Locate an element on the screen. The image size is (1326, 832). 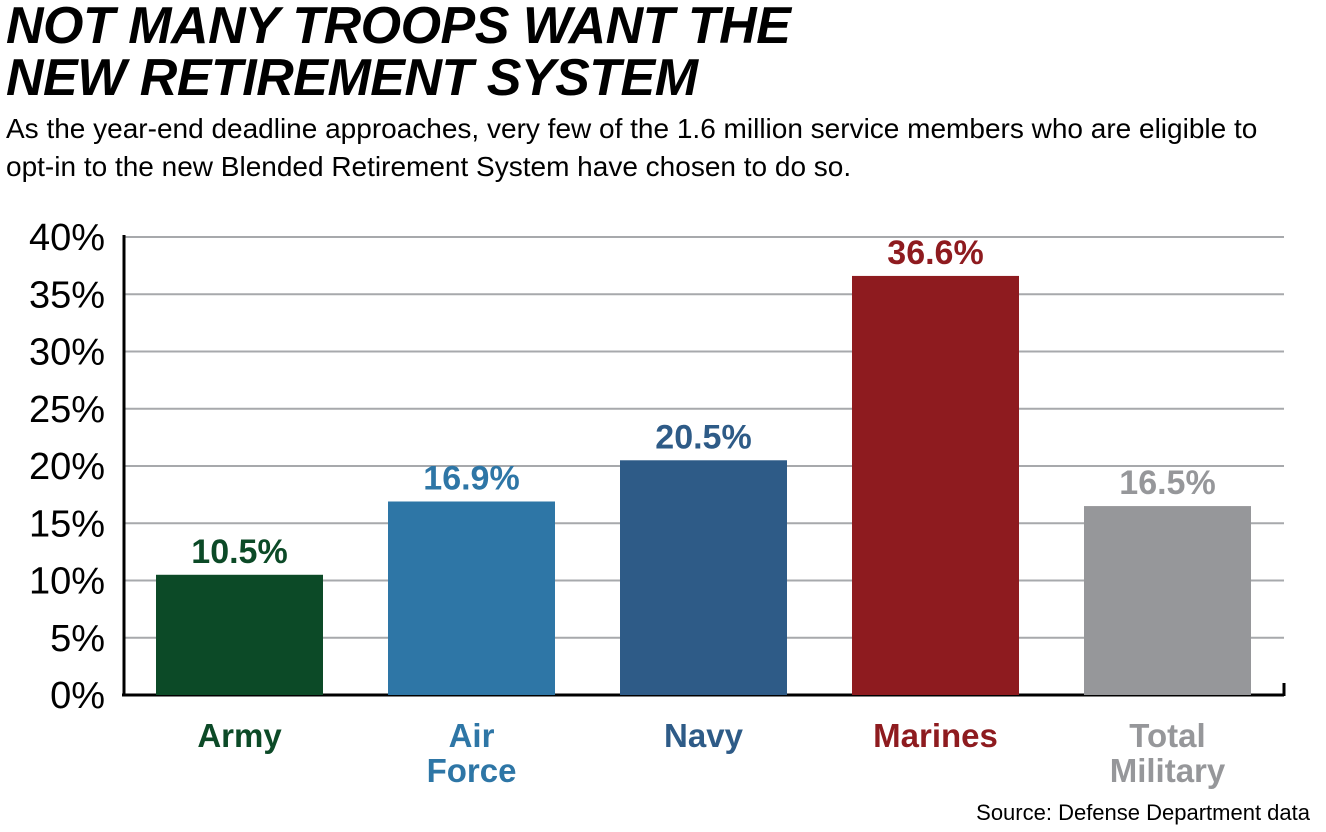
chart-title-line-2: NEW RETIREMENT SYSTEM is located at coordinates (352, 78).